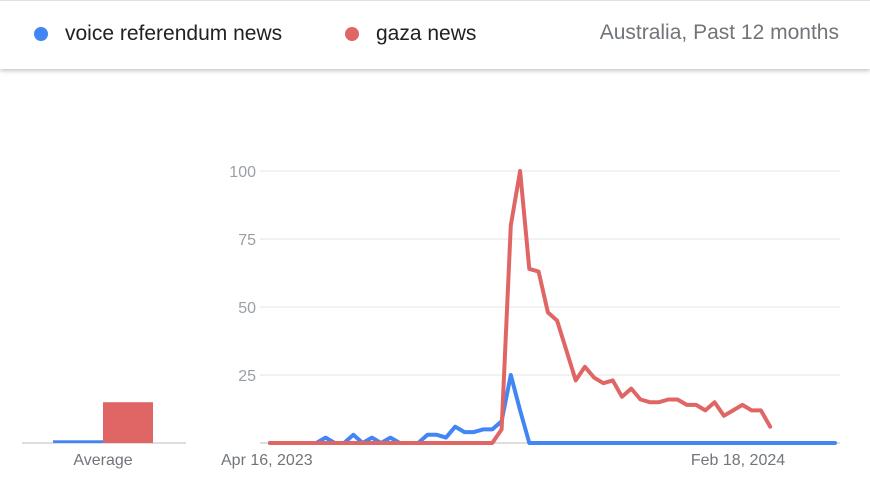 The height and width of the screenshot is (477, 870). Describe the element at coordinates (503, 460) in the screenshot. I see `x-axis-ticks: Apr 16, 2023 Feb 18, 2024` at that location.